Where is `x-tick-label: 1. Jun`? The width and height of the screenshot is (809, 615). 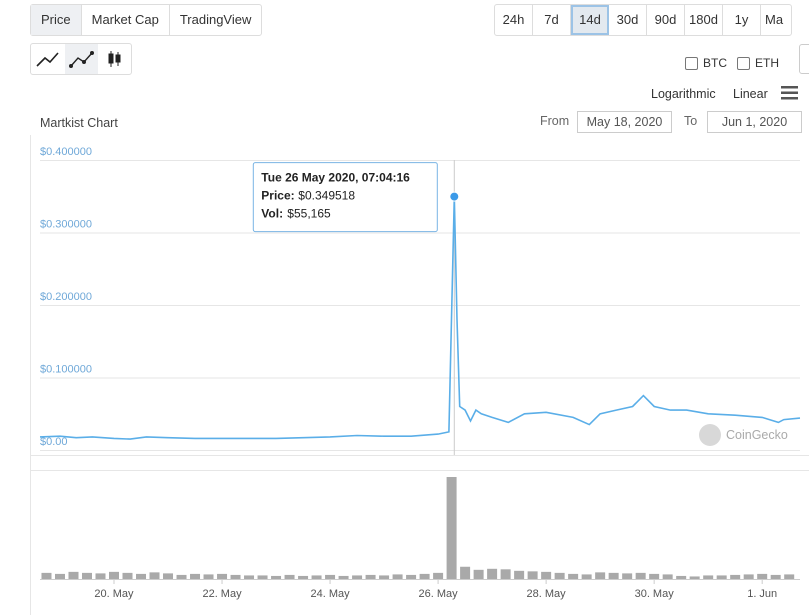 x-tick-label: 1. Jun is located at coordinates (762, 594).